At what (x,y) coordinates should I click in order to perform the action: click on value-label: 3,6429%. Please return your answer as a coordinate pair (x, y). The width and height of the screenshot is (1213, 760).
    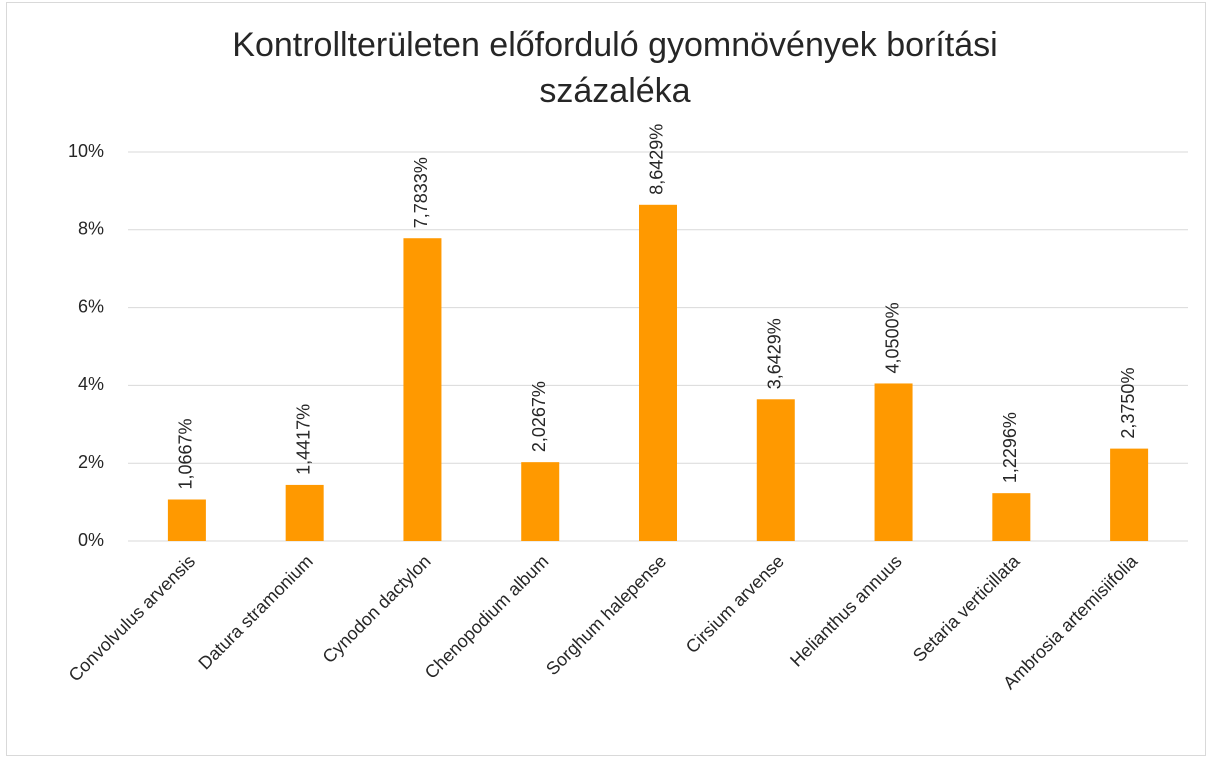
    Looking at the image, I should click on (775, 353).